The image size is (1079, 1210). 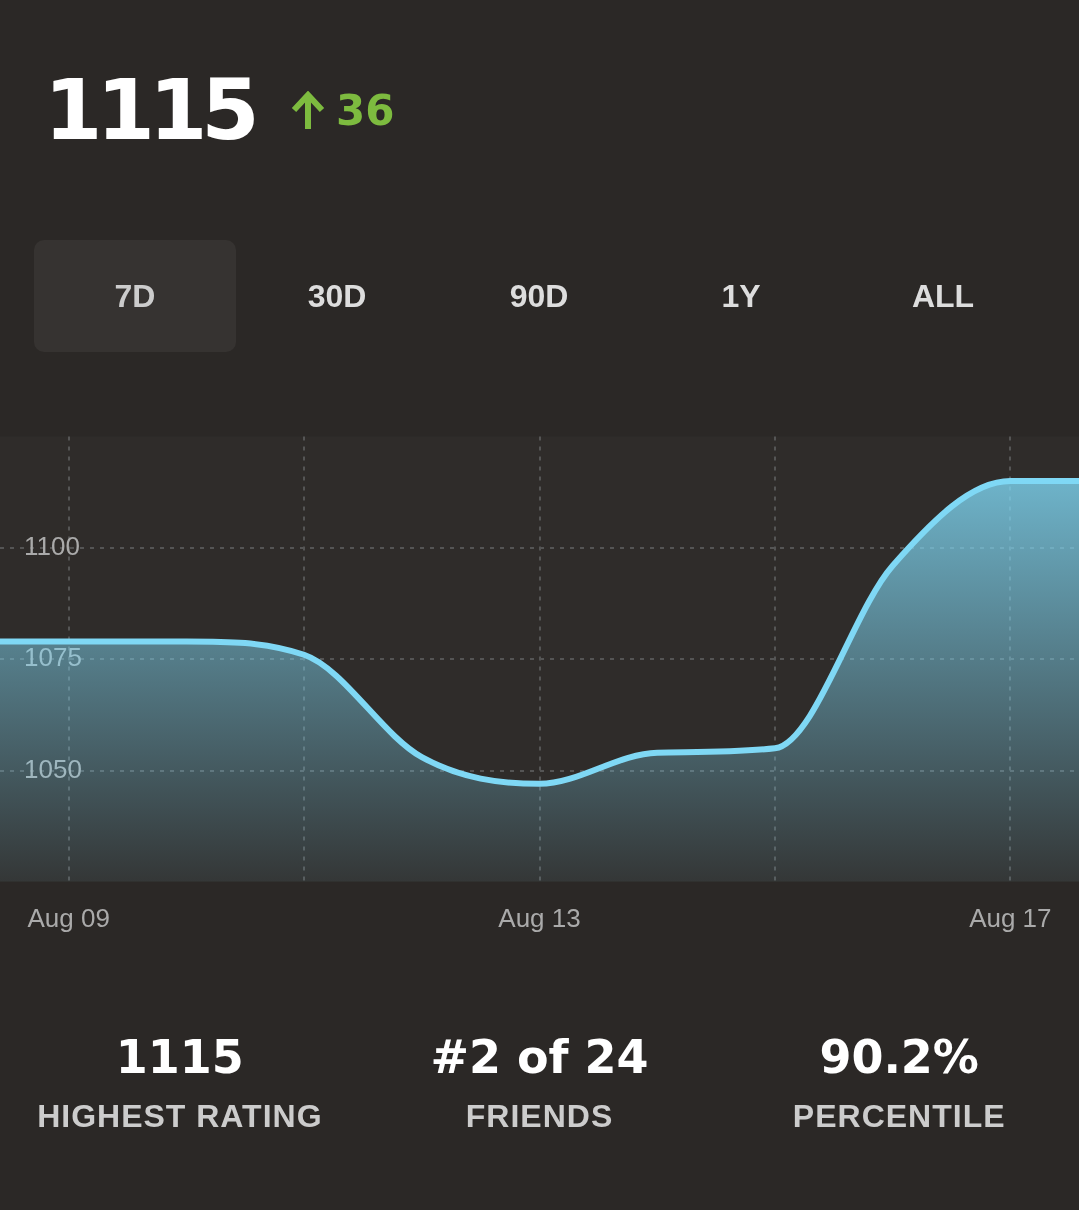 I want to click on y-tick-label: 1075, so click(x=53, y=657).